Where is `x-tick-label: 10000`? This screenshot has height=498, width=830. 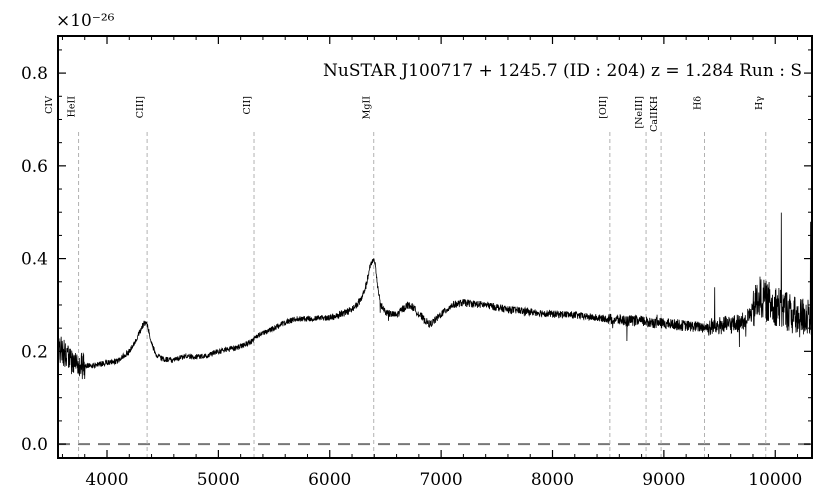 x-tick-label: 10000 is located at coordinates (775, 480).